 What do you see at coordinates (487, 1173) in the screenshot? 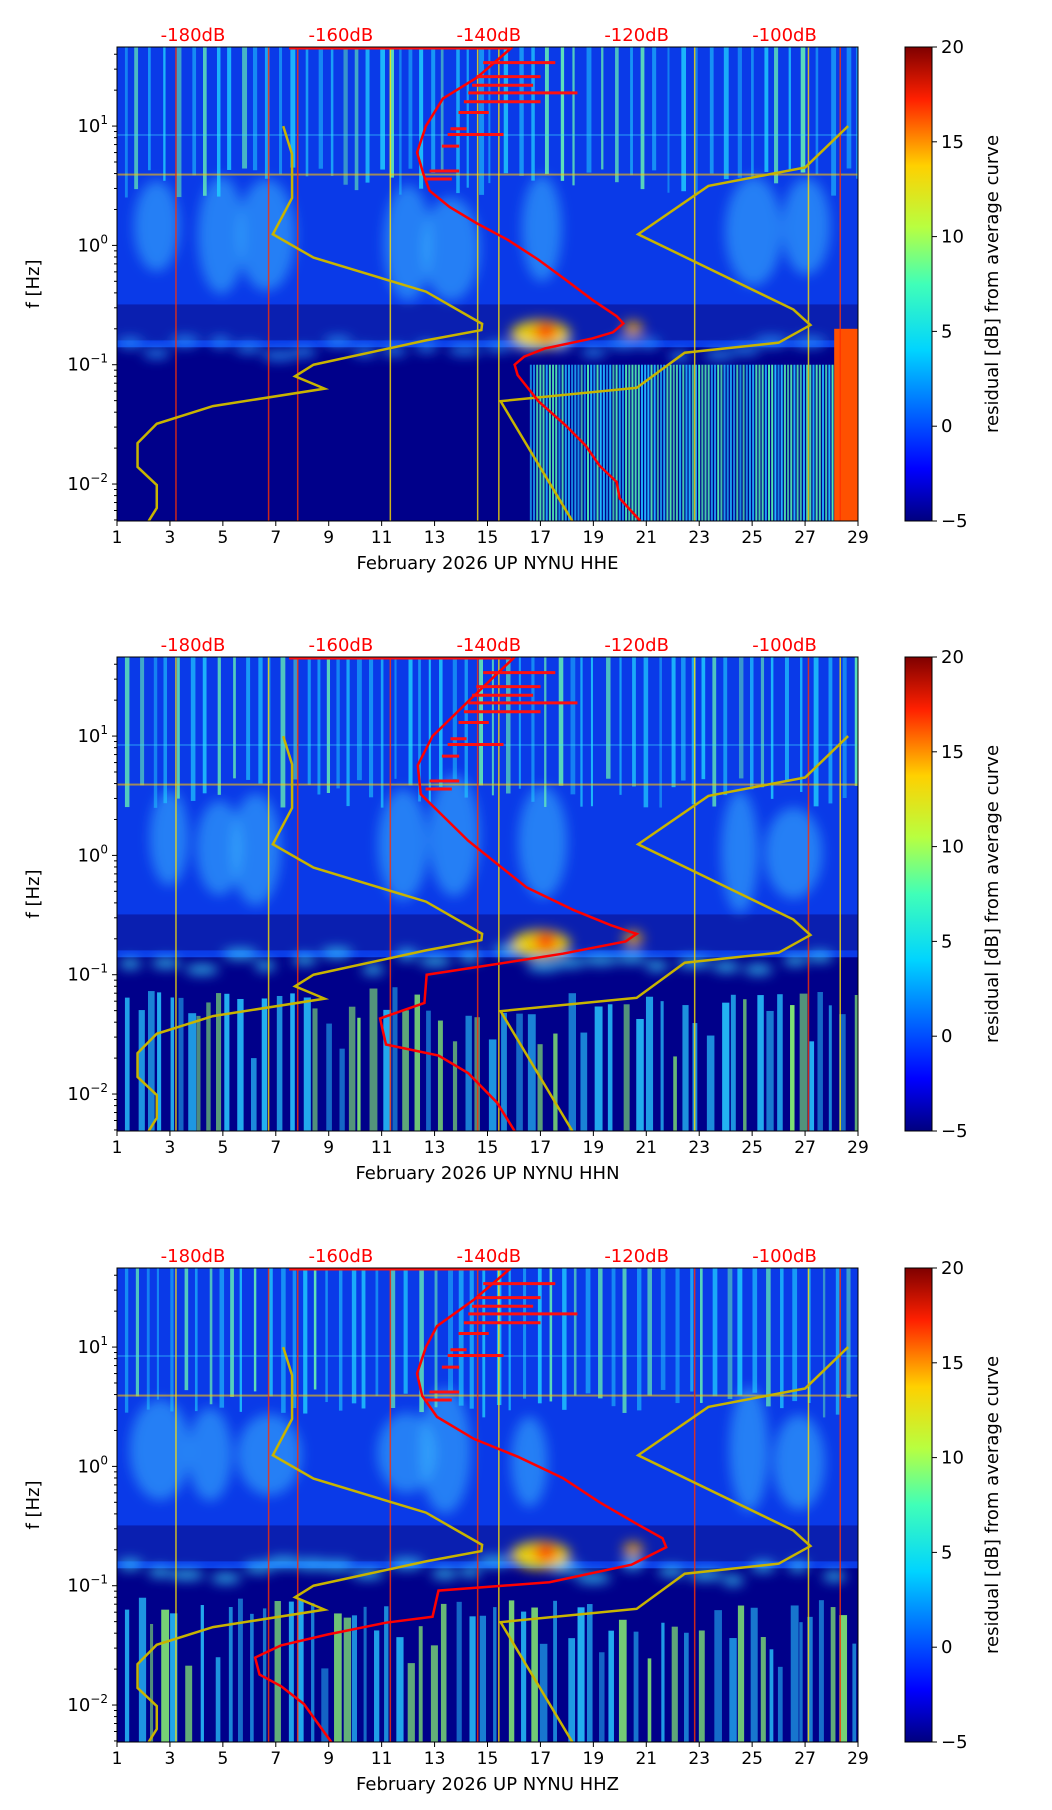
I see `x-axis-label: February 2026 UP NYNU HHN` at bounding box center [487, 1173].